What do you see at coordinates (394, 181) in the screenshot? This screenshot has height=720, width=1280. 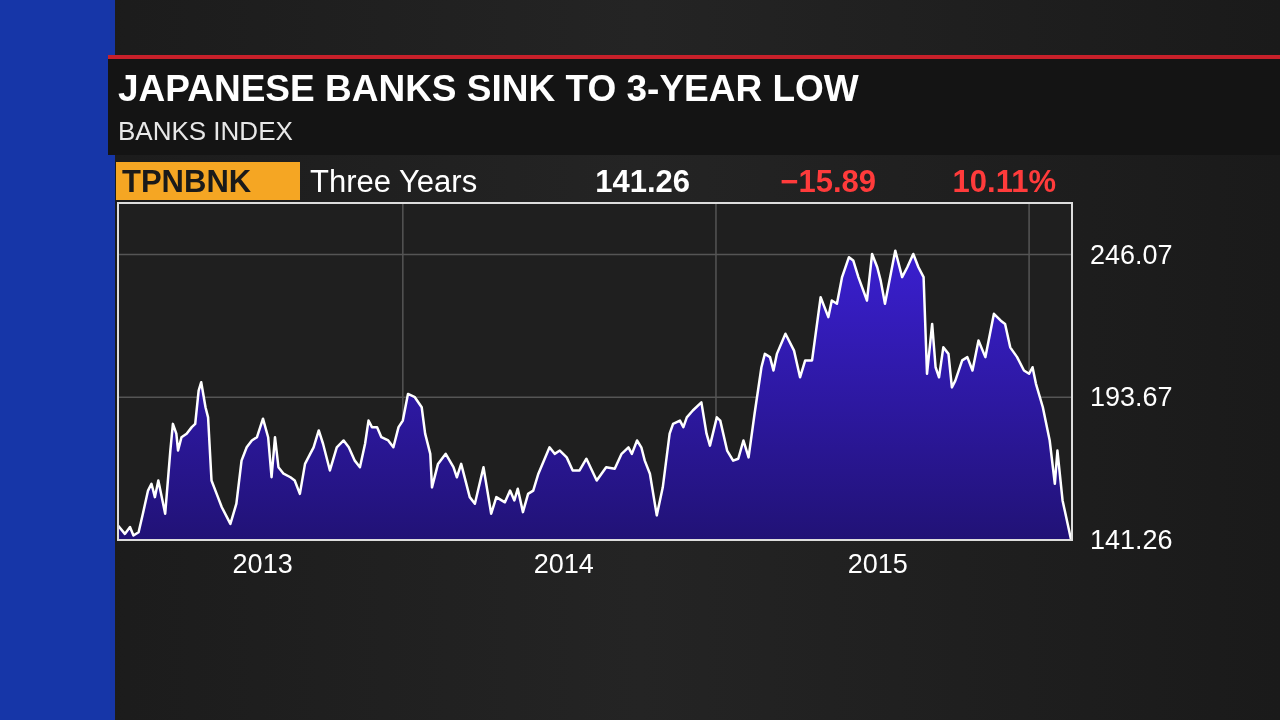 I see `text: Three Years` at bounding box center [394, 181].